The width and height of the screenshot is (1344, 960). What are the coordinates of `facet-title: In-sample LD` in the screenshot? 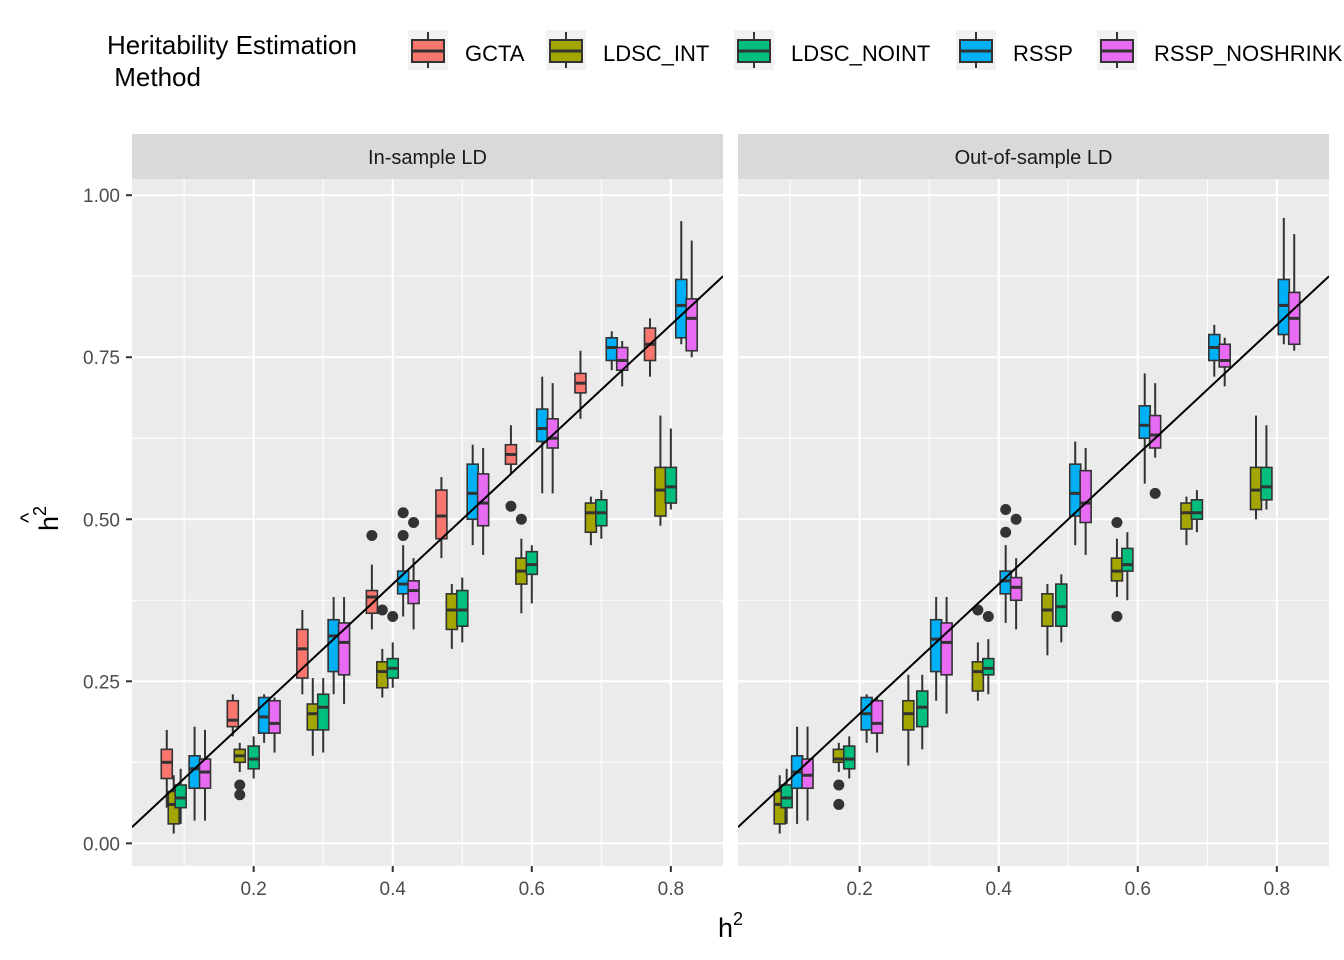 It's located at (427, 158).